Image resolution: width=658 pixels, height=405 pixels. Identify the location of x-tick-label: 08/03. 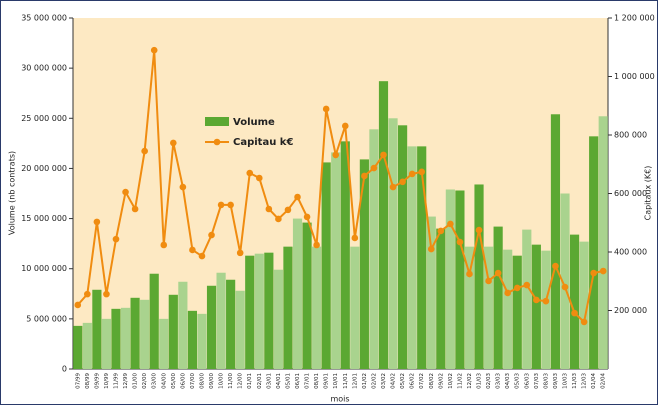
(546, 381).